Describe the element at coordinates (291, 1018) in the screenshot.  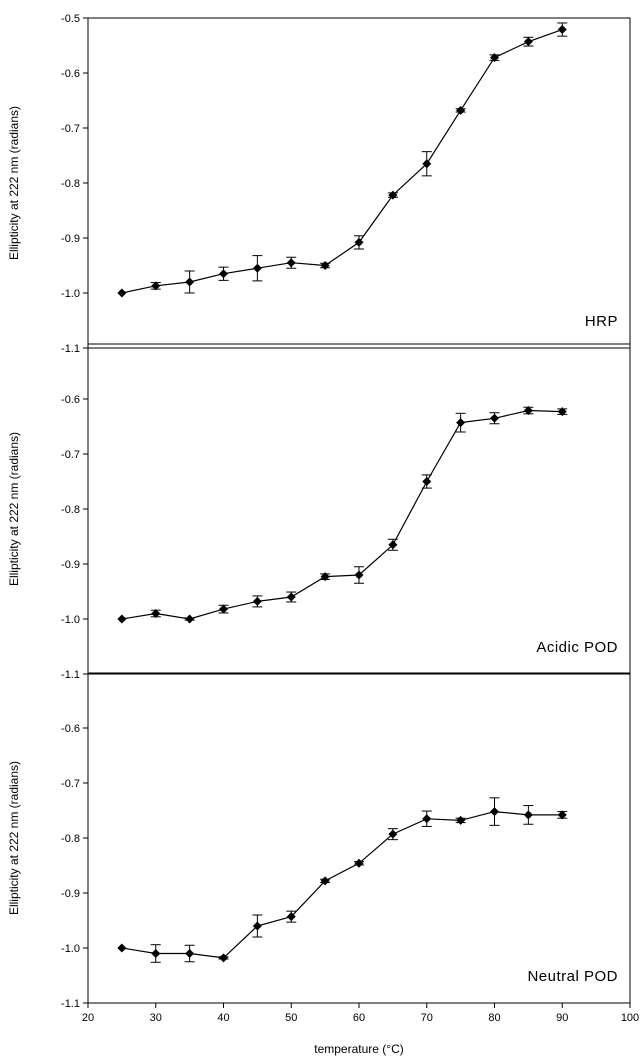
I see `x-tick-label: 50` at that location.